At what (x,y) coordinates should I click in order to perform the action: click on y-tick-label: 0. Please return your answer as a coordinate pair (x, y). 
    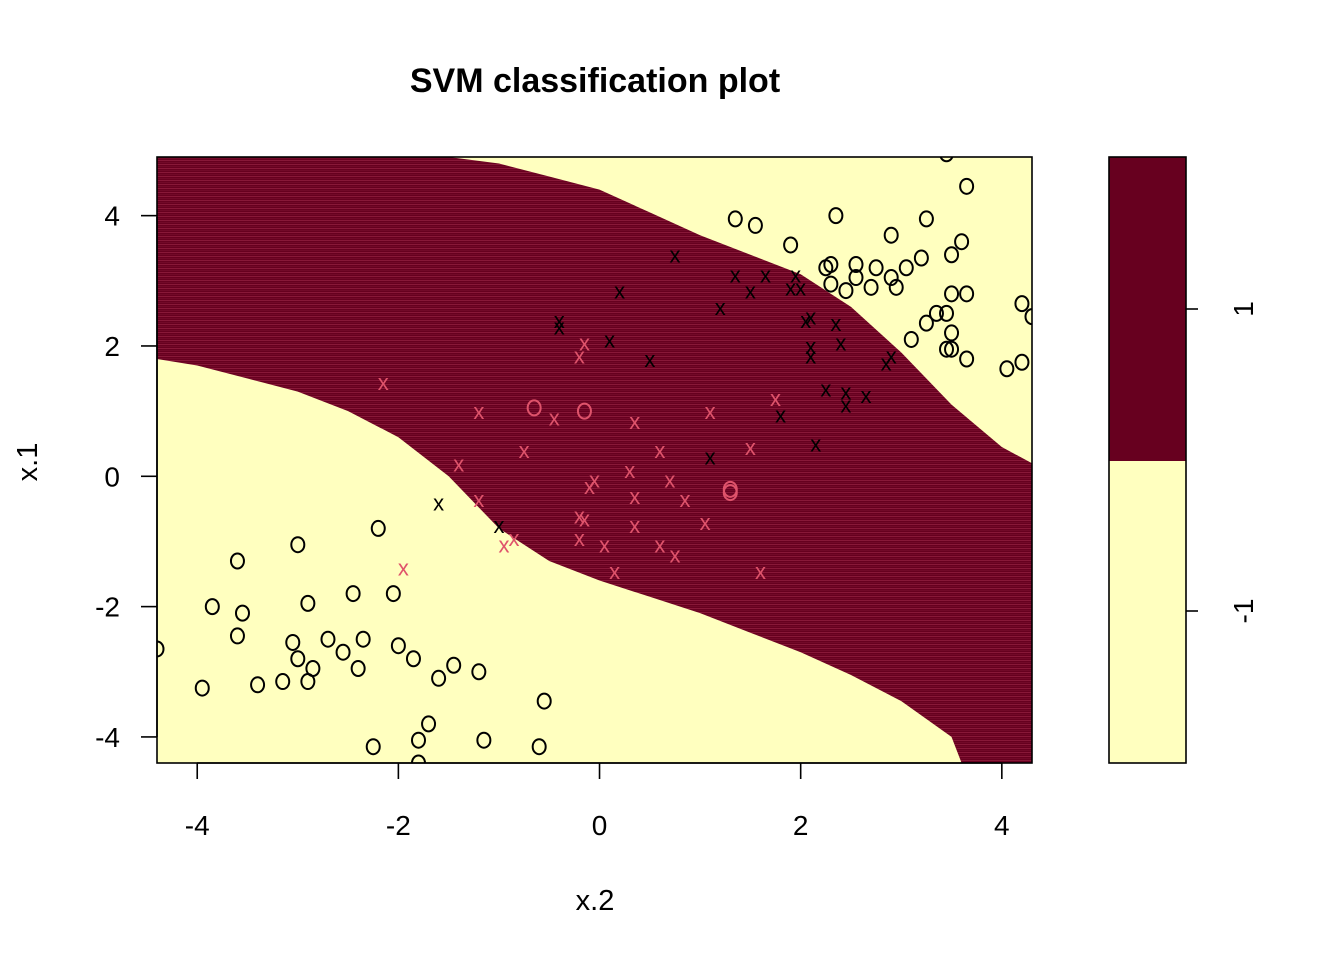
    Looking at the image, I should click on (112, 476).